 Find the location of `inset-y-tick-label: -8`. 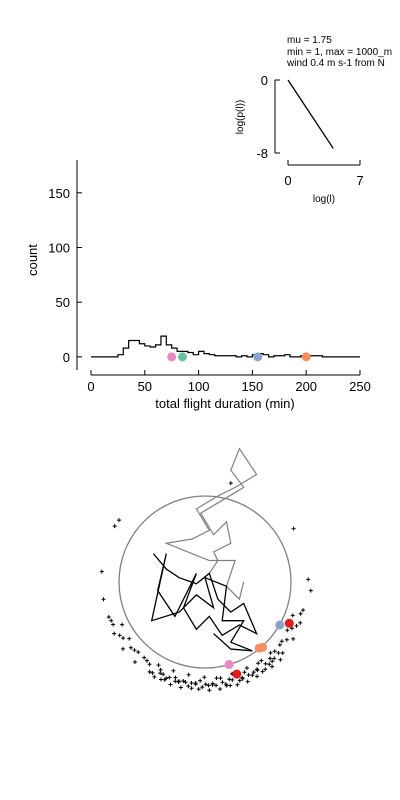

inset-y-tick-label: -8 is located at coordinates (262, 153).